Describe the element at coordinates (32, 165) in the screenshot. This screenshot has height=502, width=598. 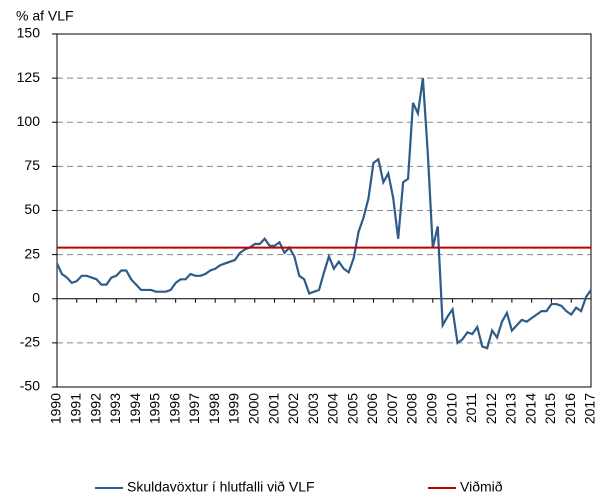
I see `y-tick-label: 75` at that location.